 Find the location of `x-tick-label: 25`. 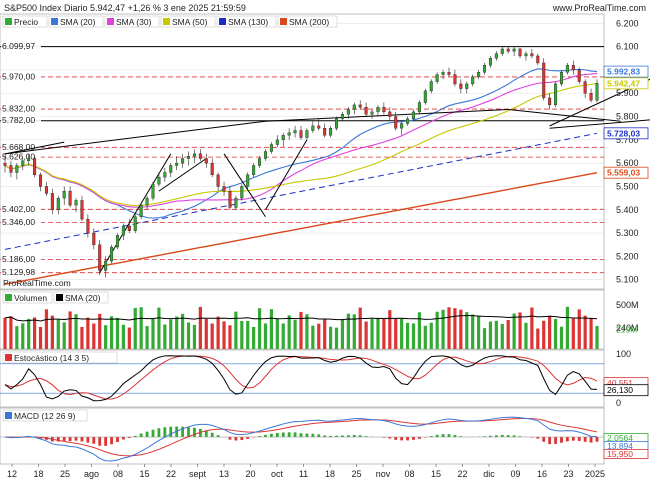

x-tick-label: 25 is located at coordinates (356, 474).